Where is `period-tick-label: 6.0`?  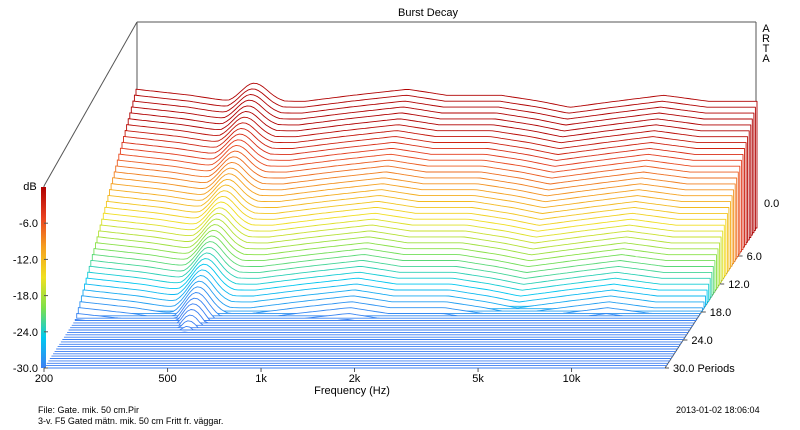 period-tick-label: 6.0 is located at coordinates (754, 257).